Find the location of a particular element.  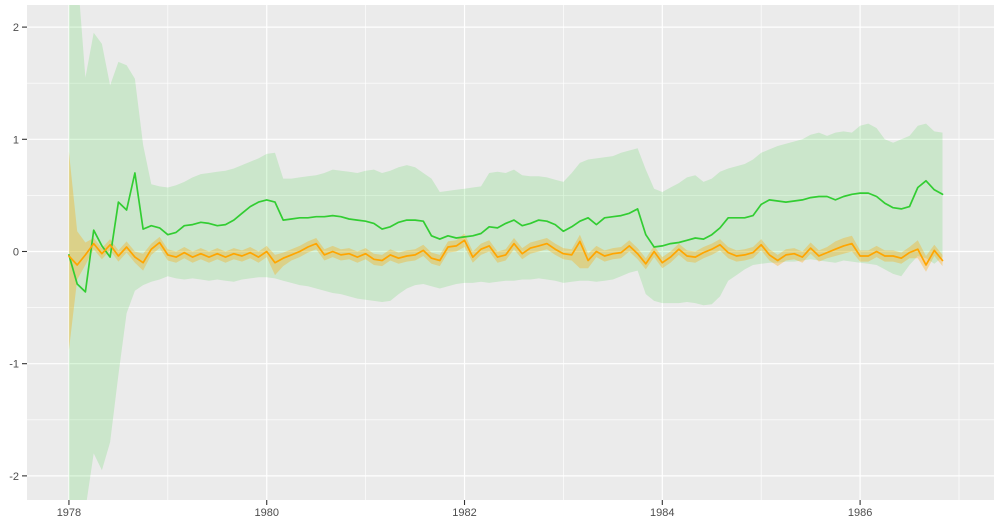

y-tick-label: 1 is located at coordinates (16, 140).